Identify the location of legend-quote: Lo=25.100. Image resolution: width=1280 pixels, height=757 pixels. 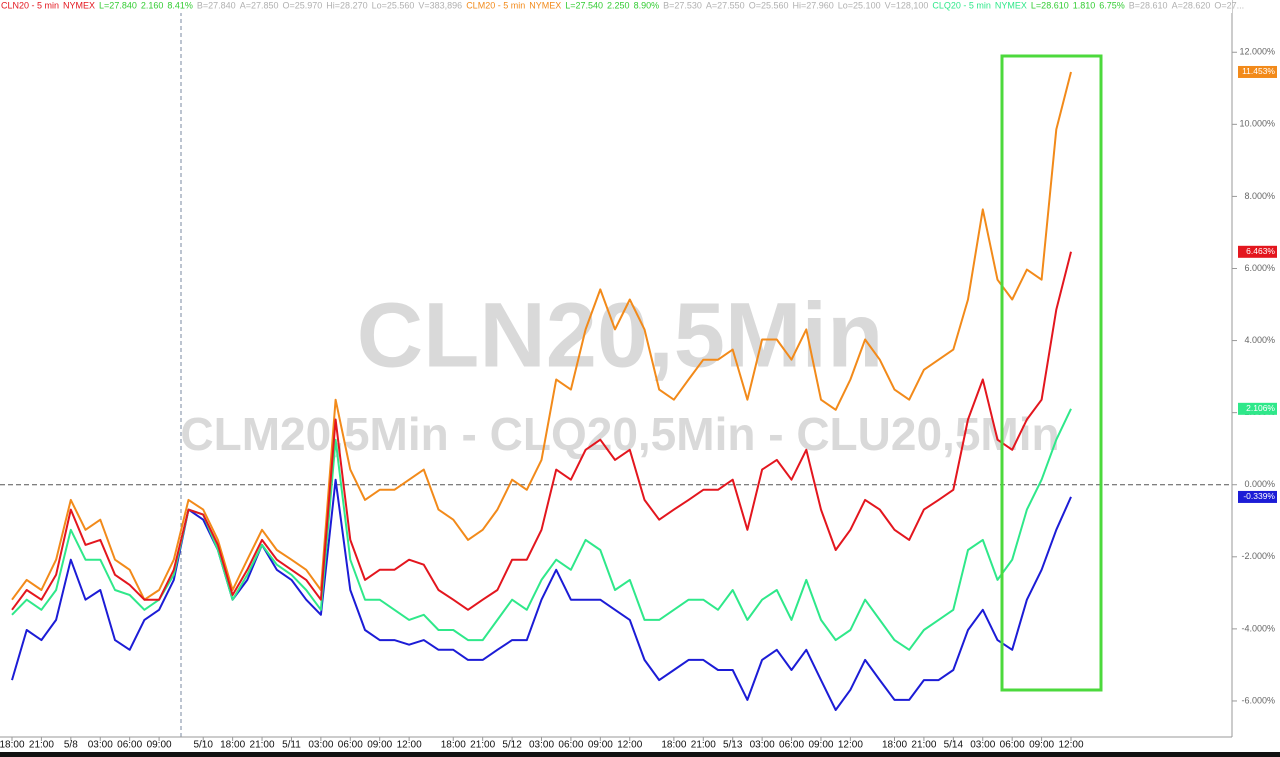
(859, 6).